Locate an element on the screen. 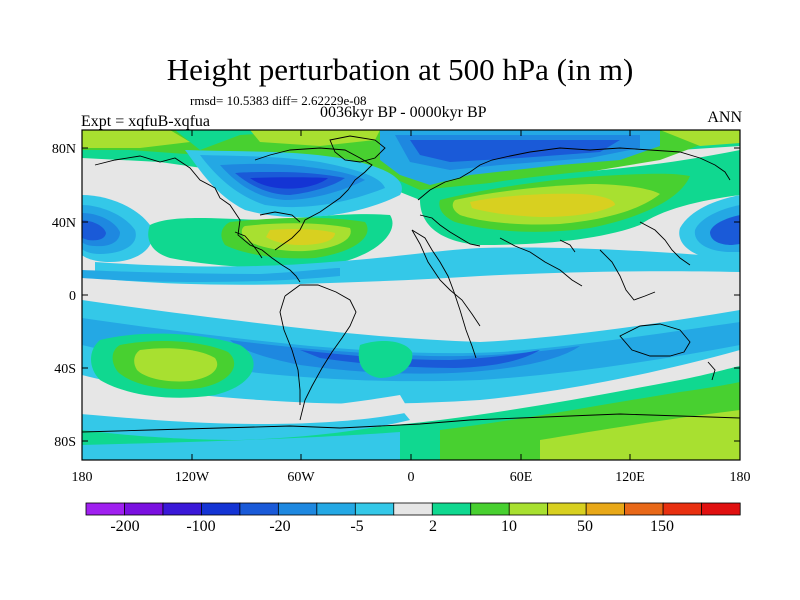 The width and height of the screenshot is (800, 600). lat-label: 0 is located at coordinates (72, 296).